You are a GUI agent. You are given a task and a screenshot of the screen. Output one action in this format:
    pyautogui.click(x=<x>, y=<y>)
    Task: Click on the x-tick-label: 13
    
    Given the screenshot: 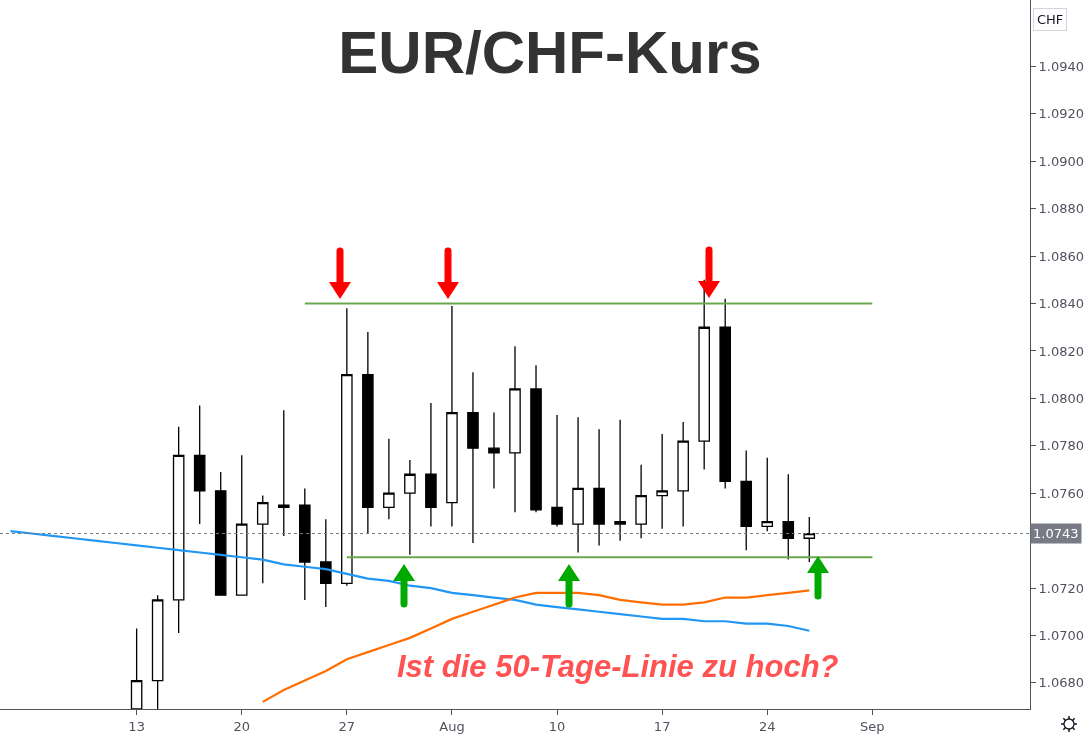 What is the action you would take?
    pyautogui.click(x=136, y=726)
    